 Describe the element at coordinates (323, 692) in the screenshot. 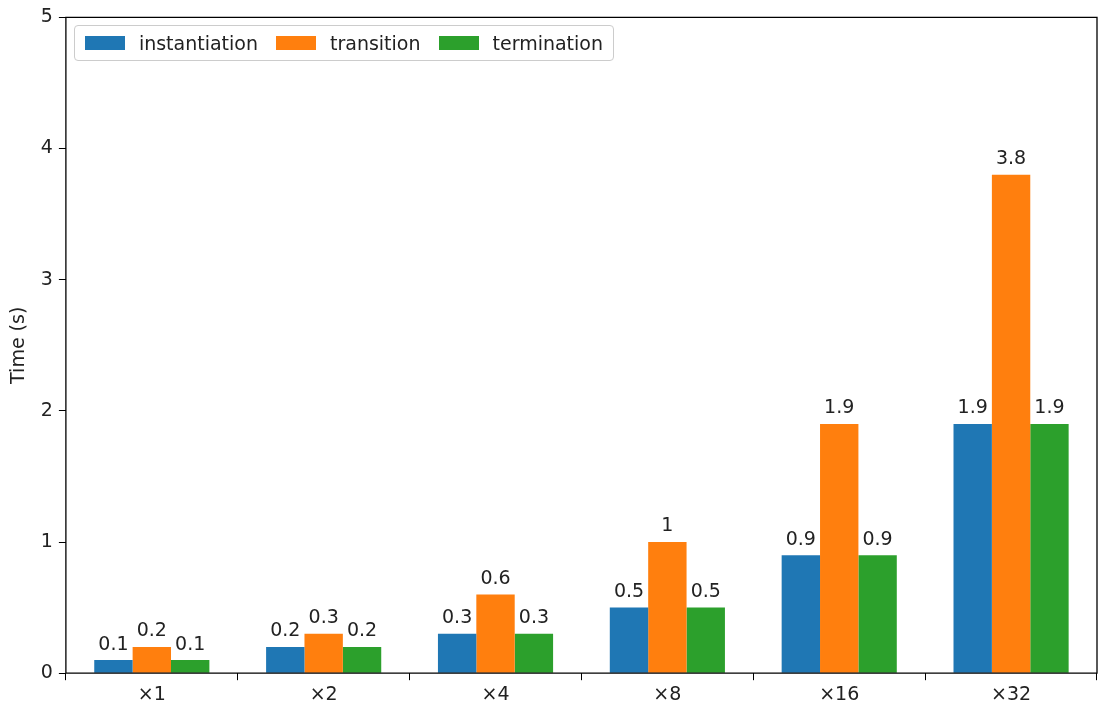

I see `x-tick-label: ×2` at that location.